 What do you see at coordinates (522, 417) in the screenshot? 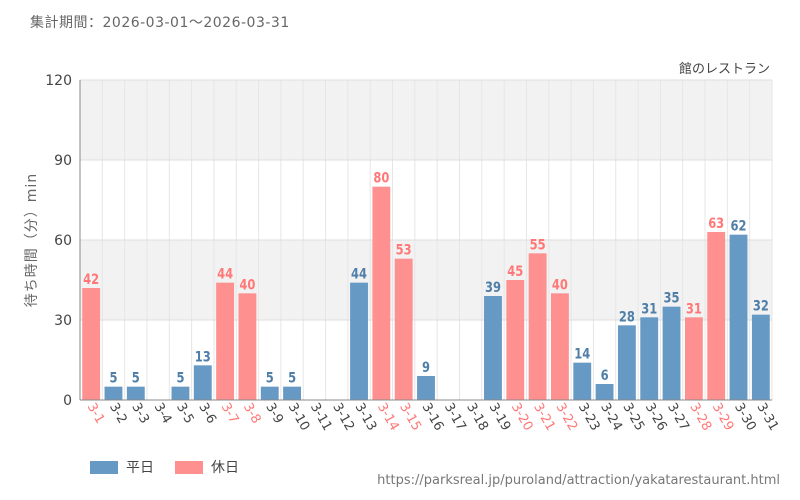
I see `x-tick-label: 3-20` at bounding box center [522, 417].